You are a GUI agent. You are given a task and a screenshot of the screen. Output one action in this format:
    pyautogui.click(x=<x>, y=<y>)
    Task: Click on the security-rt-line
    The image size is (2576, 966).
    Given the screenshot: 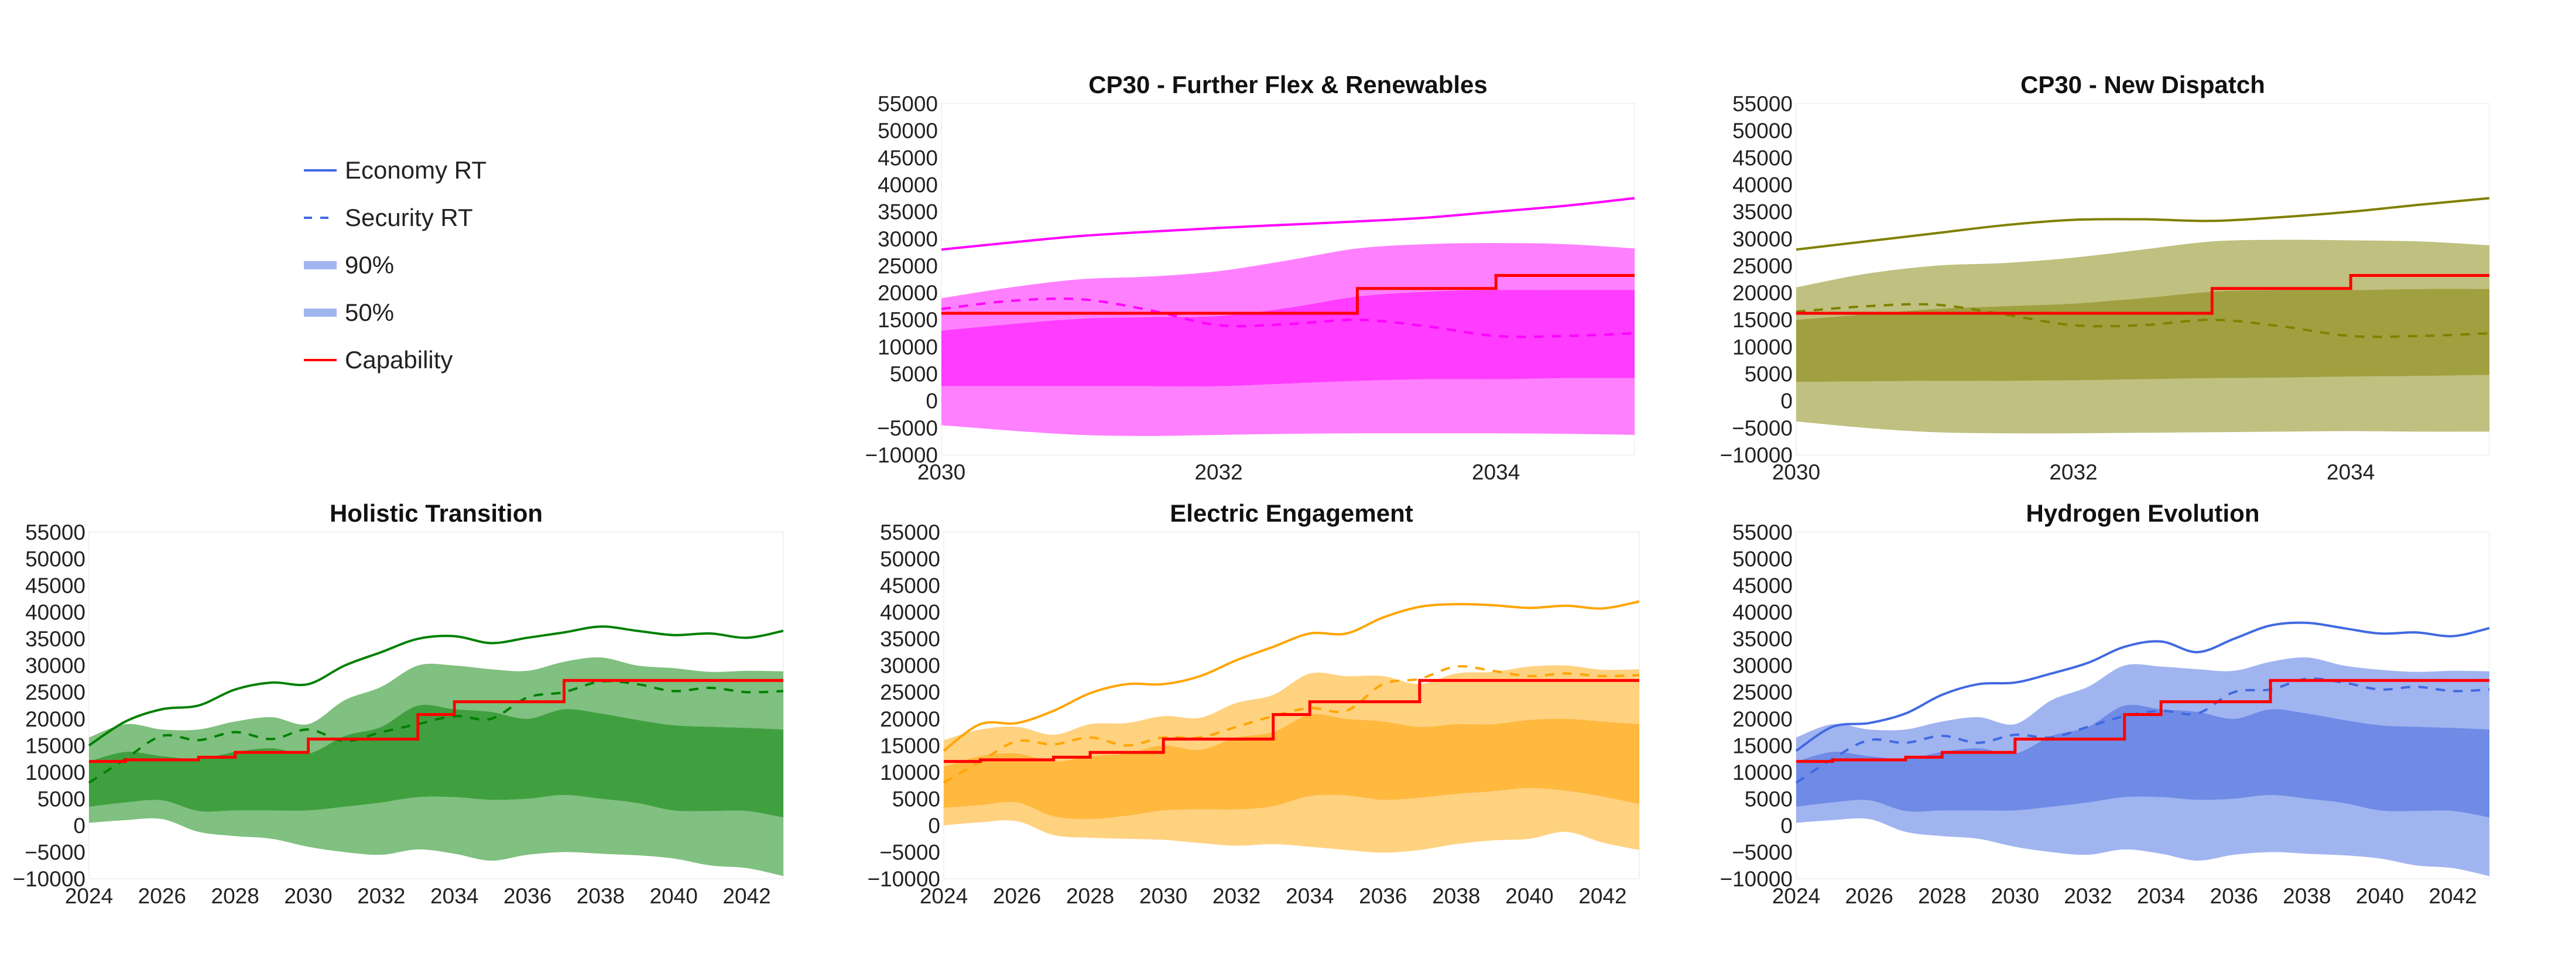 What is the action you would take?
    pyautogui.click(x=436, y=732)
    